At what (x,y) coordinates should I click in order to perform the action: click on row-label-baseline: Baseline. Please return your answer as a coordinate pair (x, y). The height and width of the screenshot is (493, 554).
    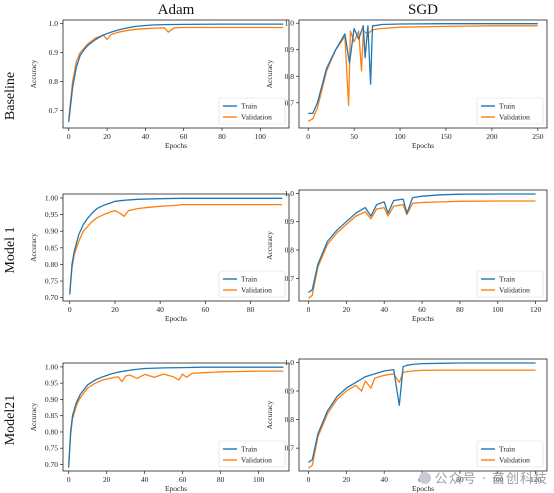
    Looking at the image, I should click on (10, 96).